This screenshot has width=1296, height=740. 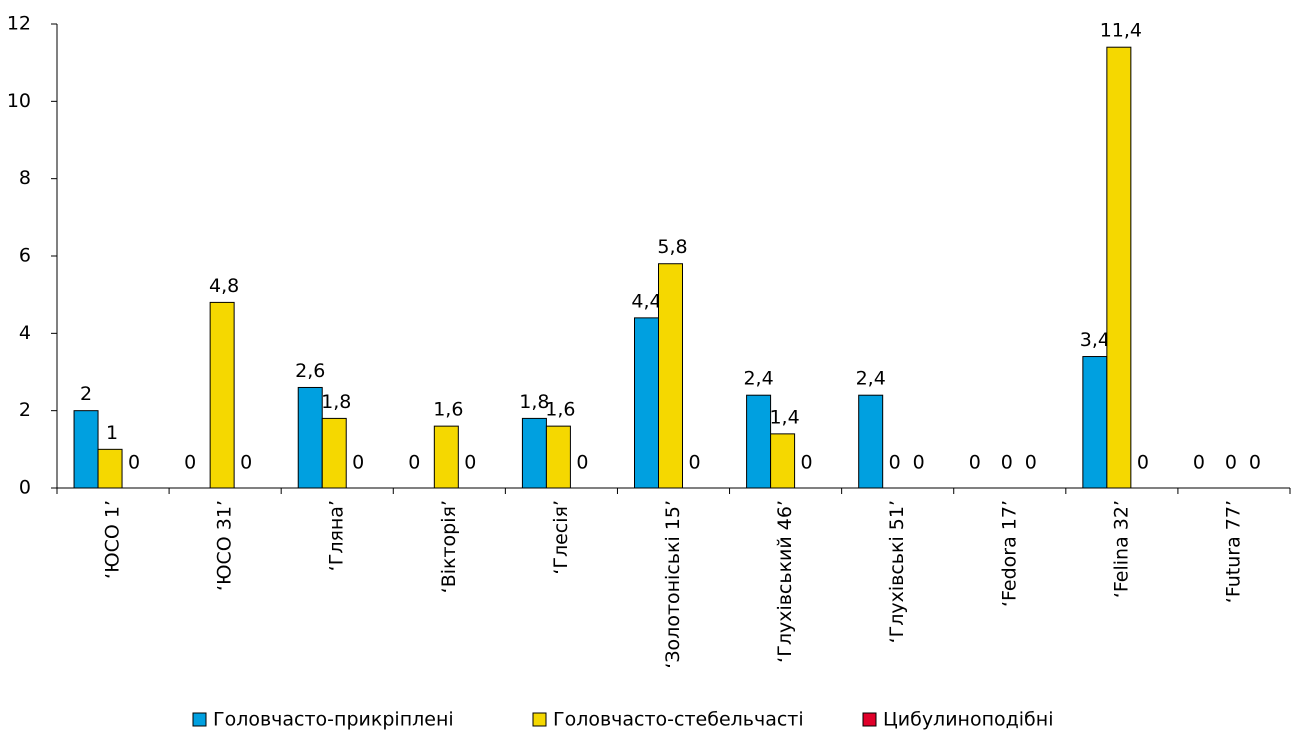 What do you see at coordinates (333, 720) in the screenshot?
I see `legend-label: Головчасто-прикріплені` at bounding box center [333, 720].